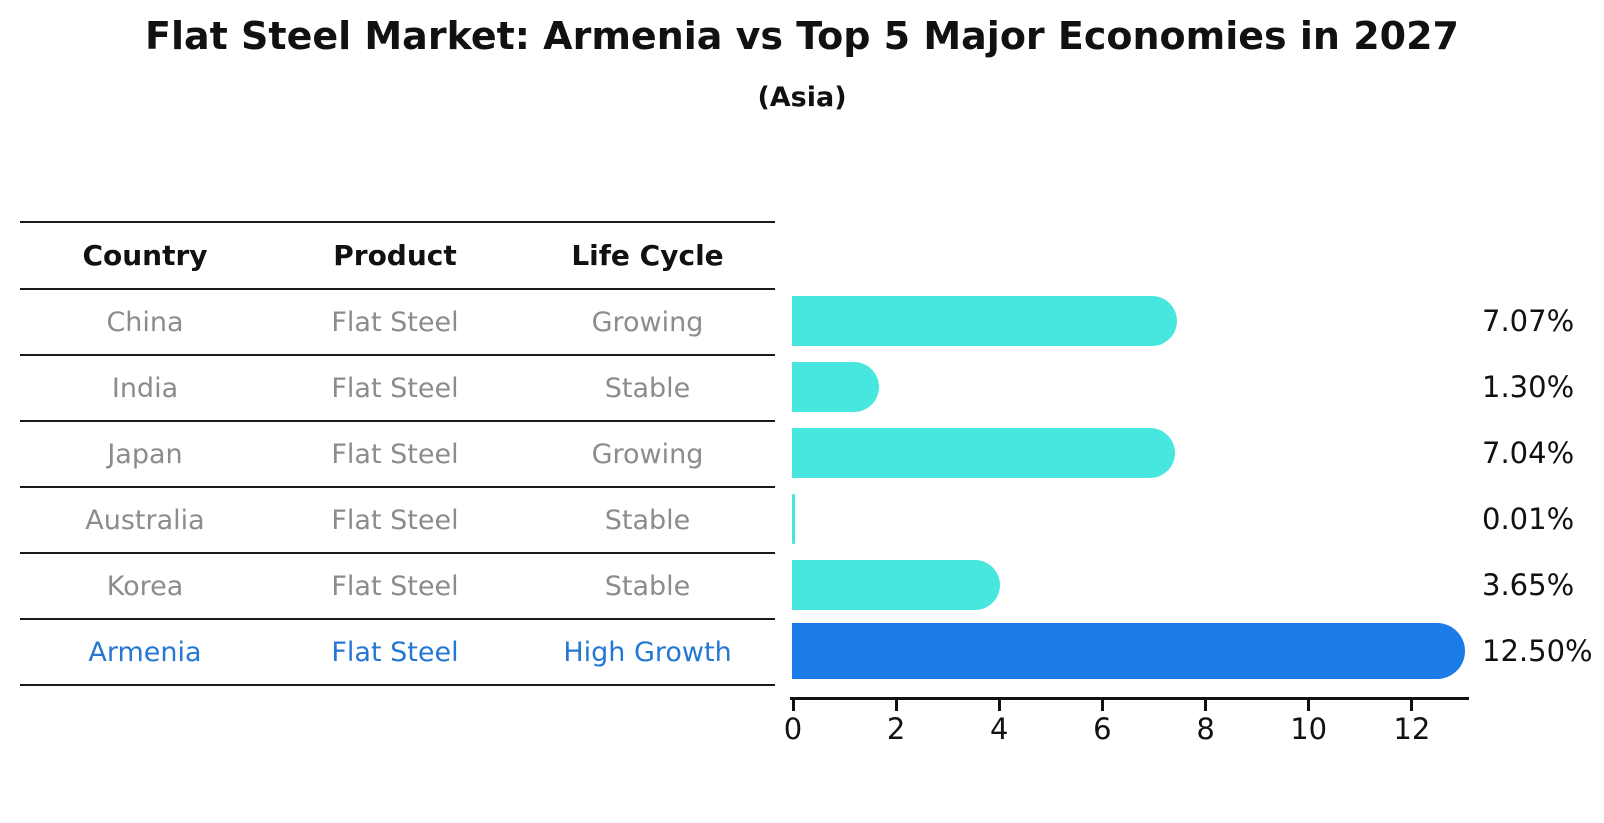 The image size is (1604, 823). What do you see at coordinates (145, 586) in the screenshot?
I see `cell-country: Korea` at bounding box center [145, 586].